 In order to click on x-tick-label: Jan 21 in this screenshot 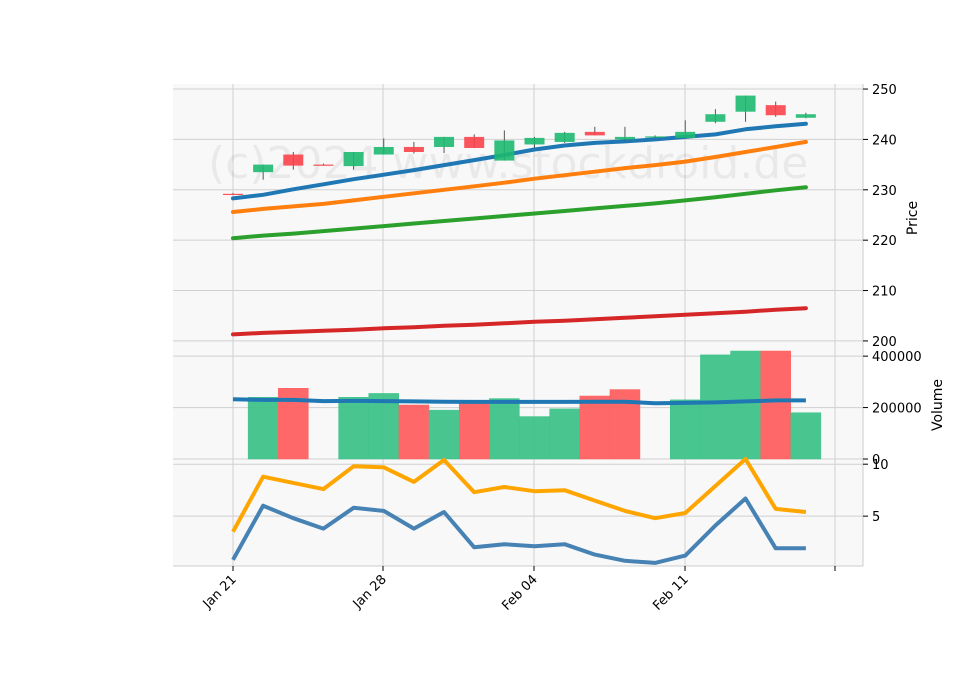, I will do `click(220, 592)`.